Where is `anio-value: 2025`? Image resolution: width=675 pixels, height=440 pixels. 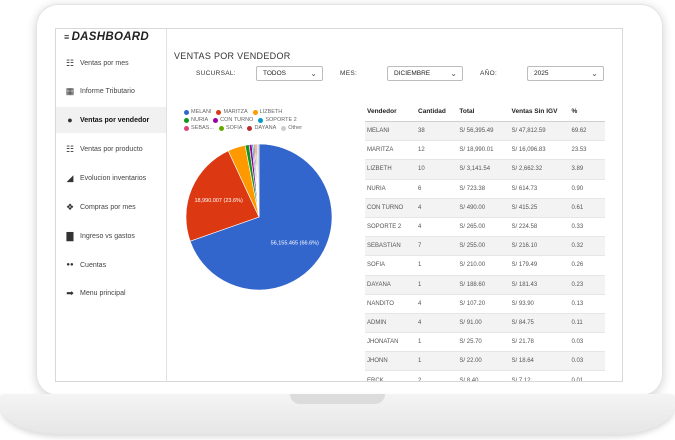 anio-value: 2025 is located at coordinates (541, 73).